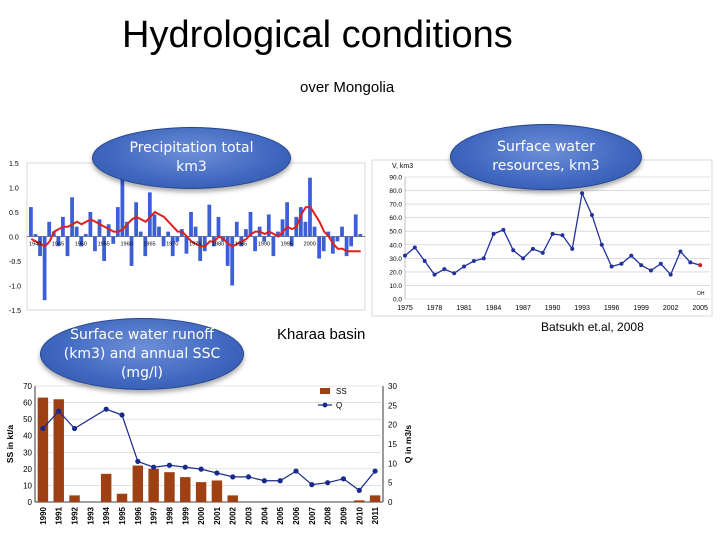 This screenshot has width=720, height=540. What do you see at coordinates (209, 450) in the screenshot?
I see `q-line` at bounding box center [209, 450].